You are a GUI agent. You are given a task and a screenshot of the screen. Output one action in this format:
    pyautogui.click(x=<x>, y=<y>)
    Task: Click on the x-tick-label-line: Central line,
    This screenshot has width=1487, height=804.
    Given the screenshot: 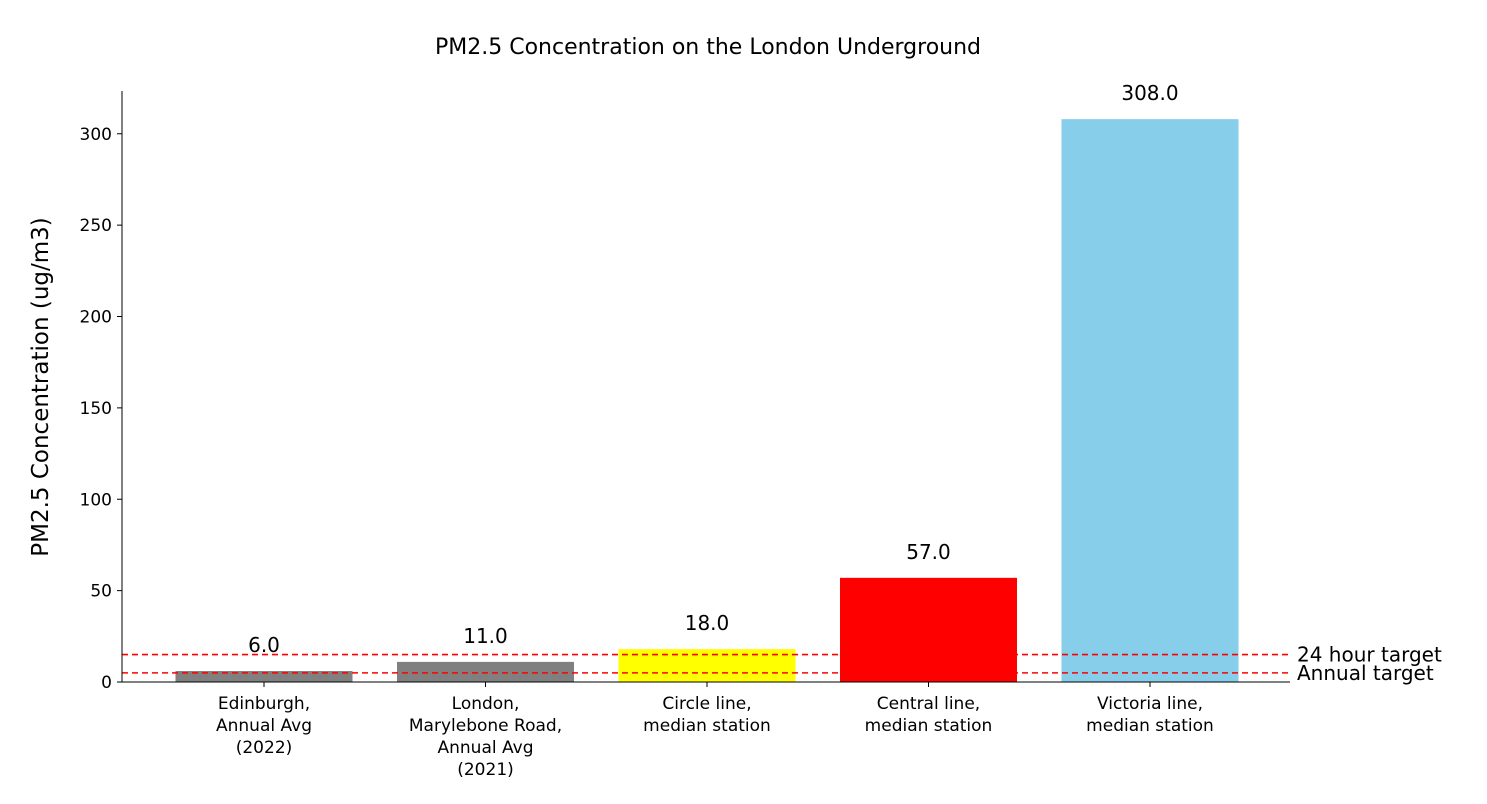 What is the action you would take?
    pyautogui.click(x=928, y=704)
    